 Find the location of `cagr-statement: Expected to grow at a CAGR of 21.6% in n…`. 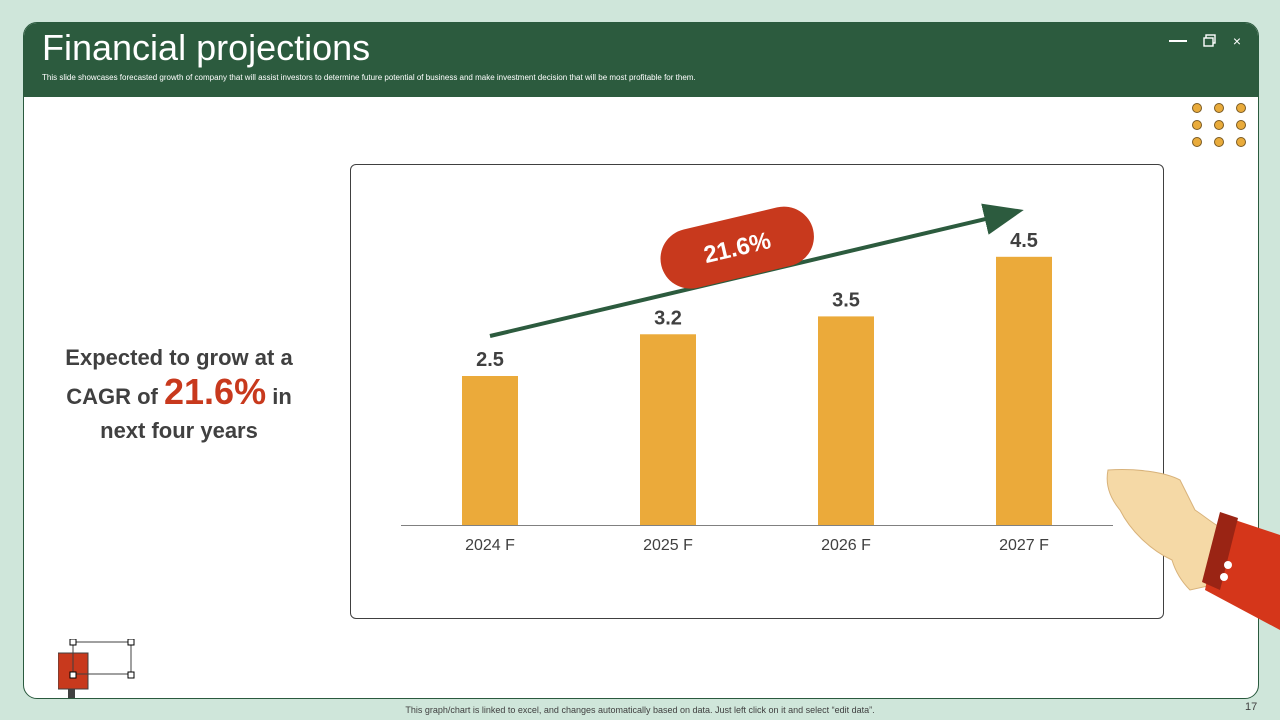

cagr-statement: Expected to grow at a CAGR of 21.6% in n… is located at coordinates (179, 394).